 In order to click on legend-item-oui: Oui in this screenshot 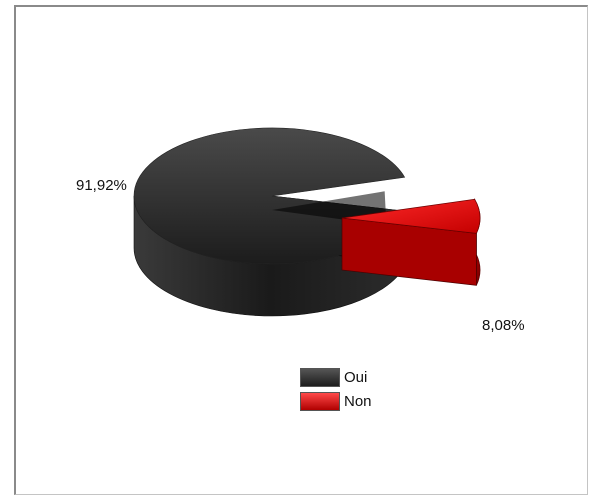, I will do `click(336, 377)`.